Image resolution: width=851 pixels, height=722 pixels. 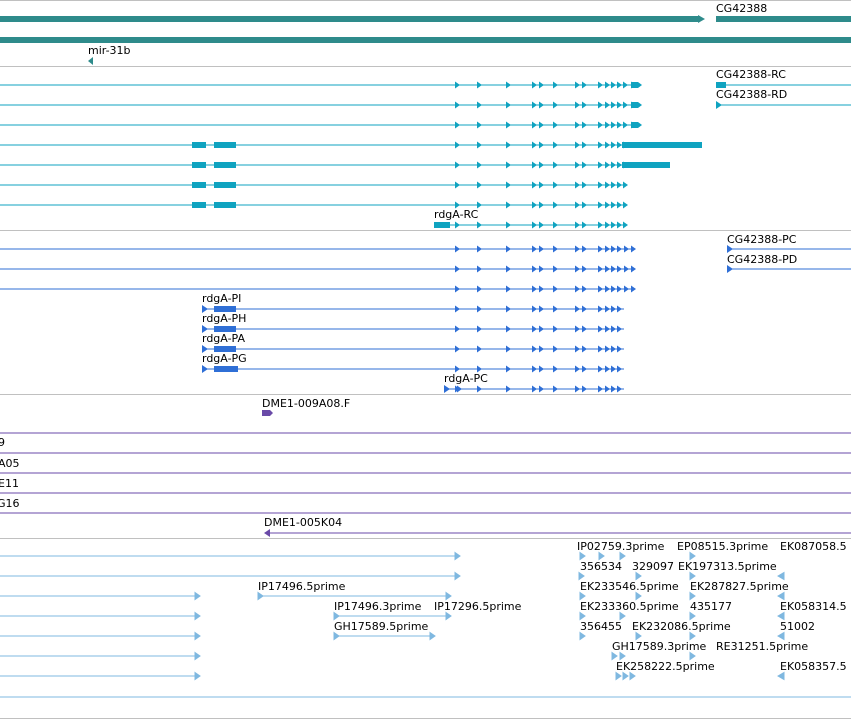 What do you see at coordinates (601, 626) in the screenshot?
I see `est-label: 356455` at bounding box center [601, 626].